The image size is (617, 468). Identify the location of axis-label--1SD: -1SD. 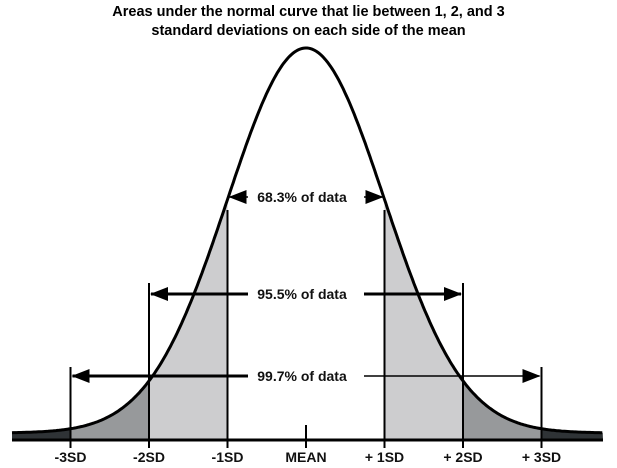
(228, 457).